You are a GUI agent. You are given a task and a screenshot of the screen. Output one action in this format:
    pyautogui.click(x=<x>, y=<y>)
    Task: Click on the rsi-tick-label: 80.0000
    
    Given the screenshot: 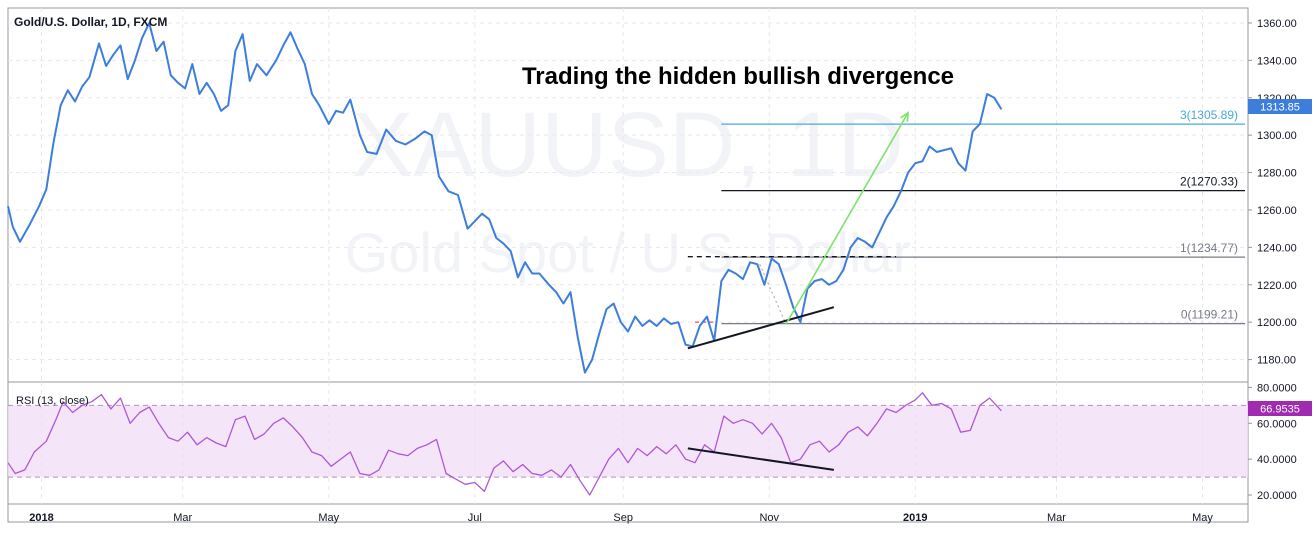 What is the action you would take?
    pyautogui.click(x=1277, y=388)
    